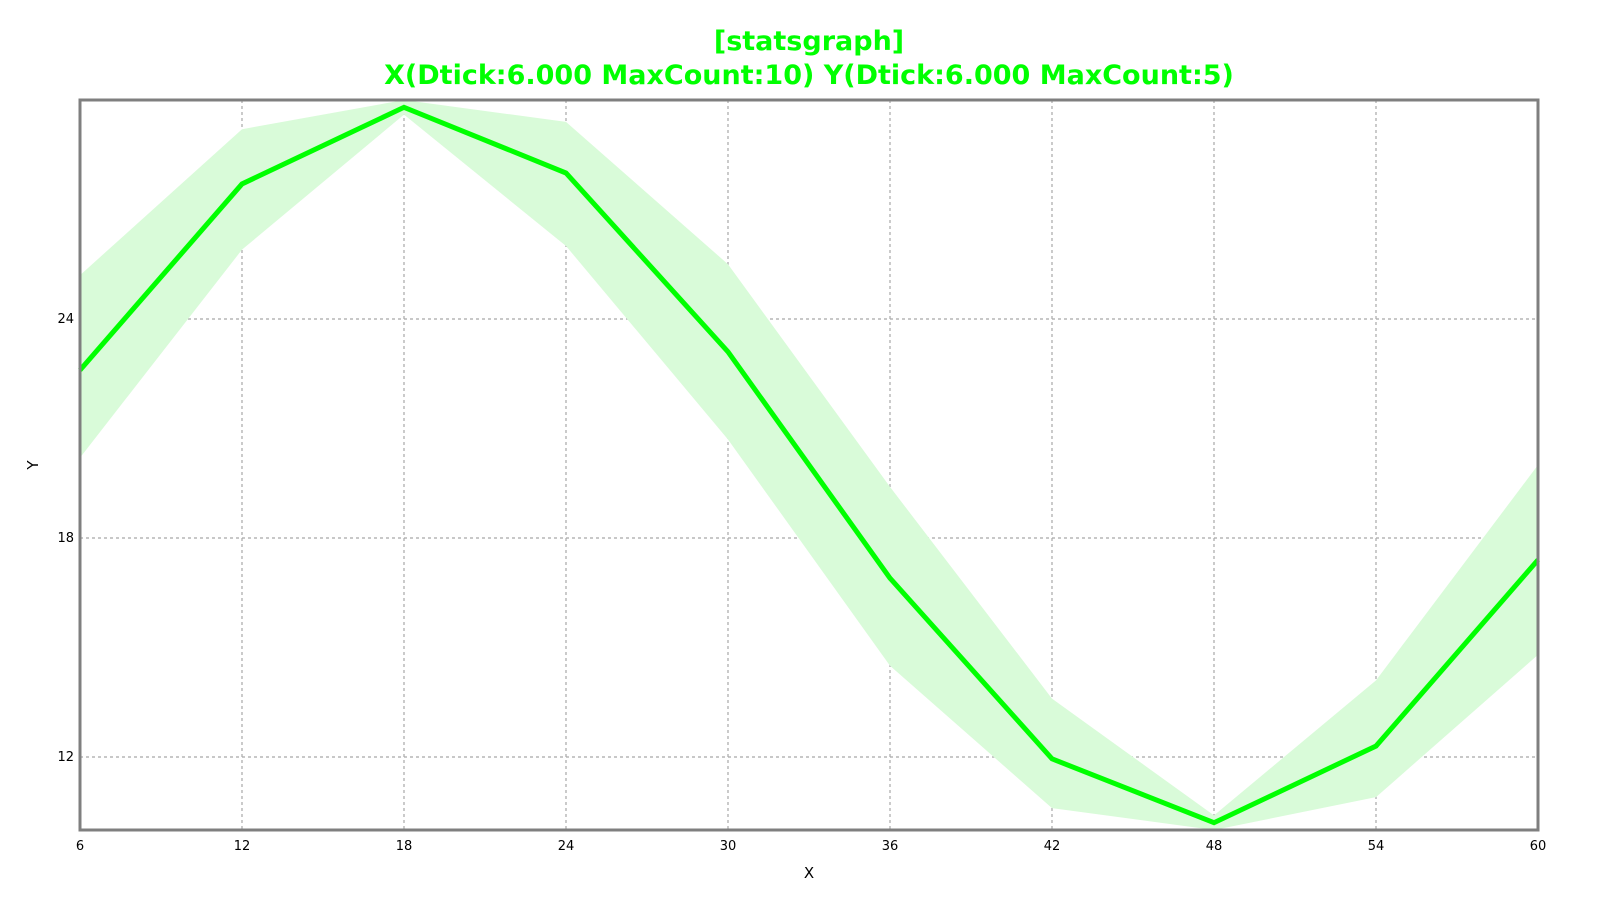  Describe the element at coordinates (1538, 846) in the screenshot. I see `x-tick-label: 60` at that location.